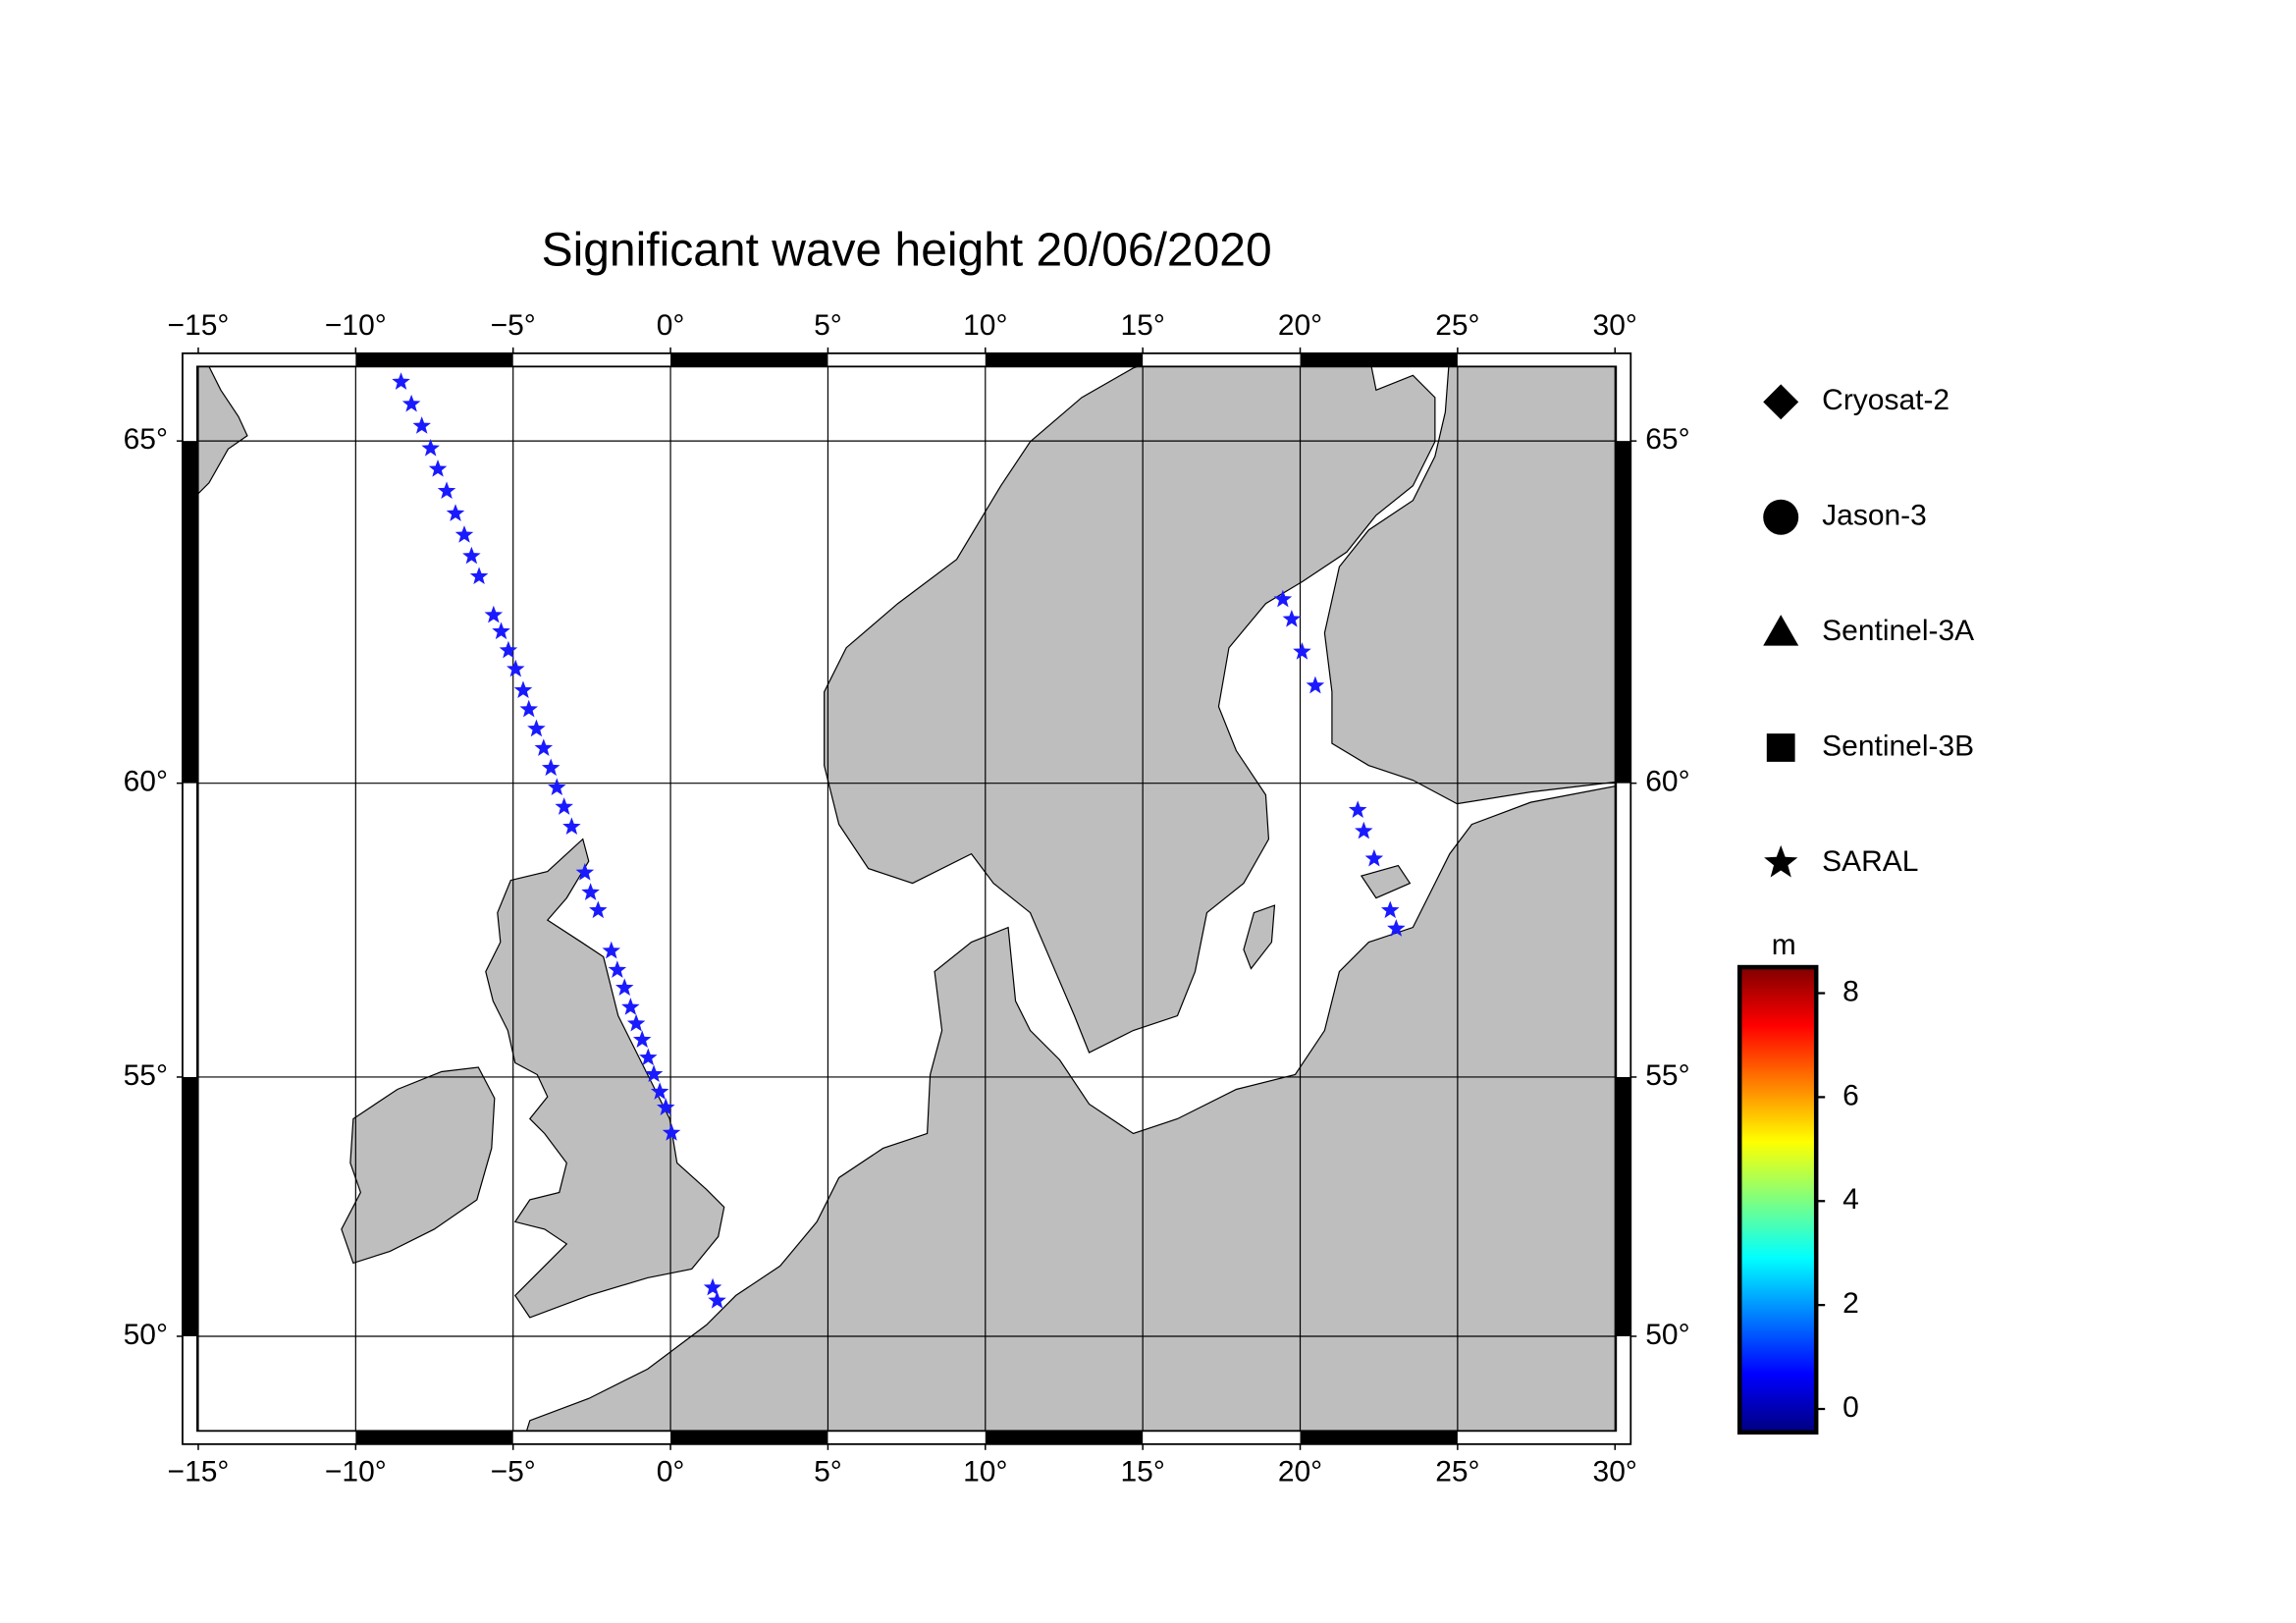 This screenshot has width=2296, height=1623. Describe the element at coordinates (146, 782) in the screenshot. I see `y-tick-label: 60°` at that location.